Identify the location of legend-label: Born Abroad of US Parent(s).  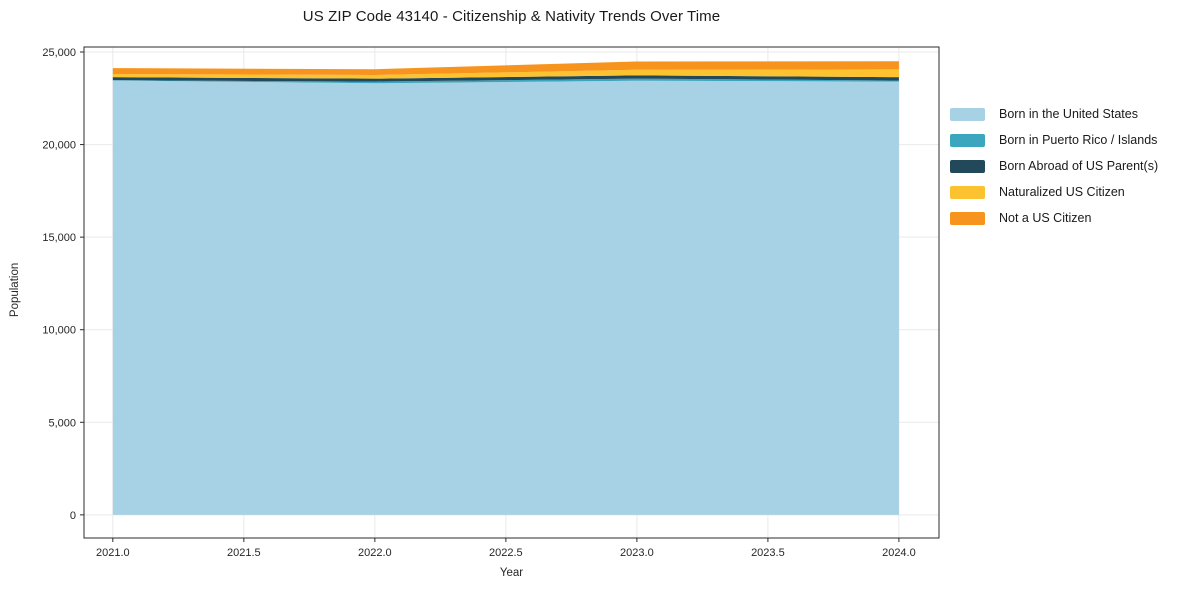
(1079, 166).